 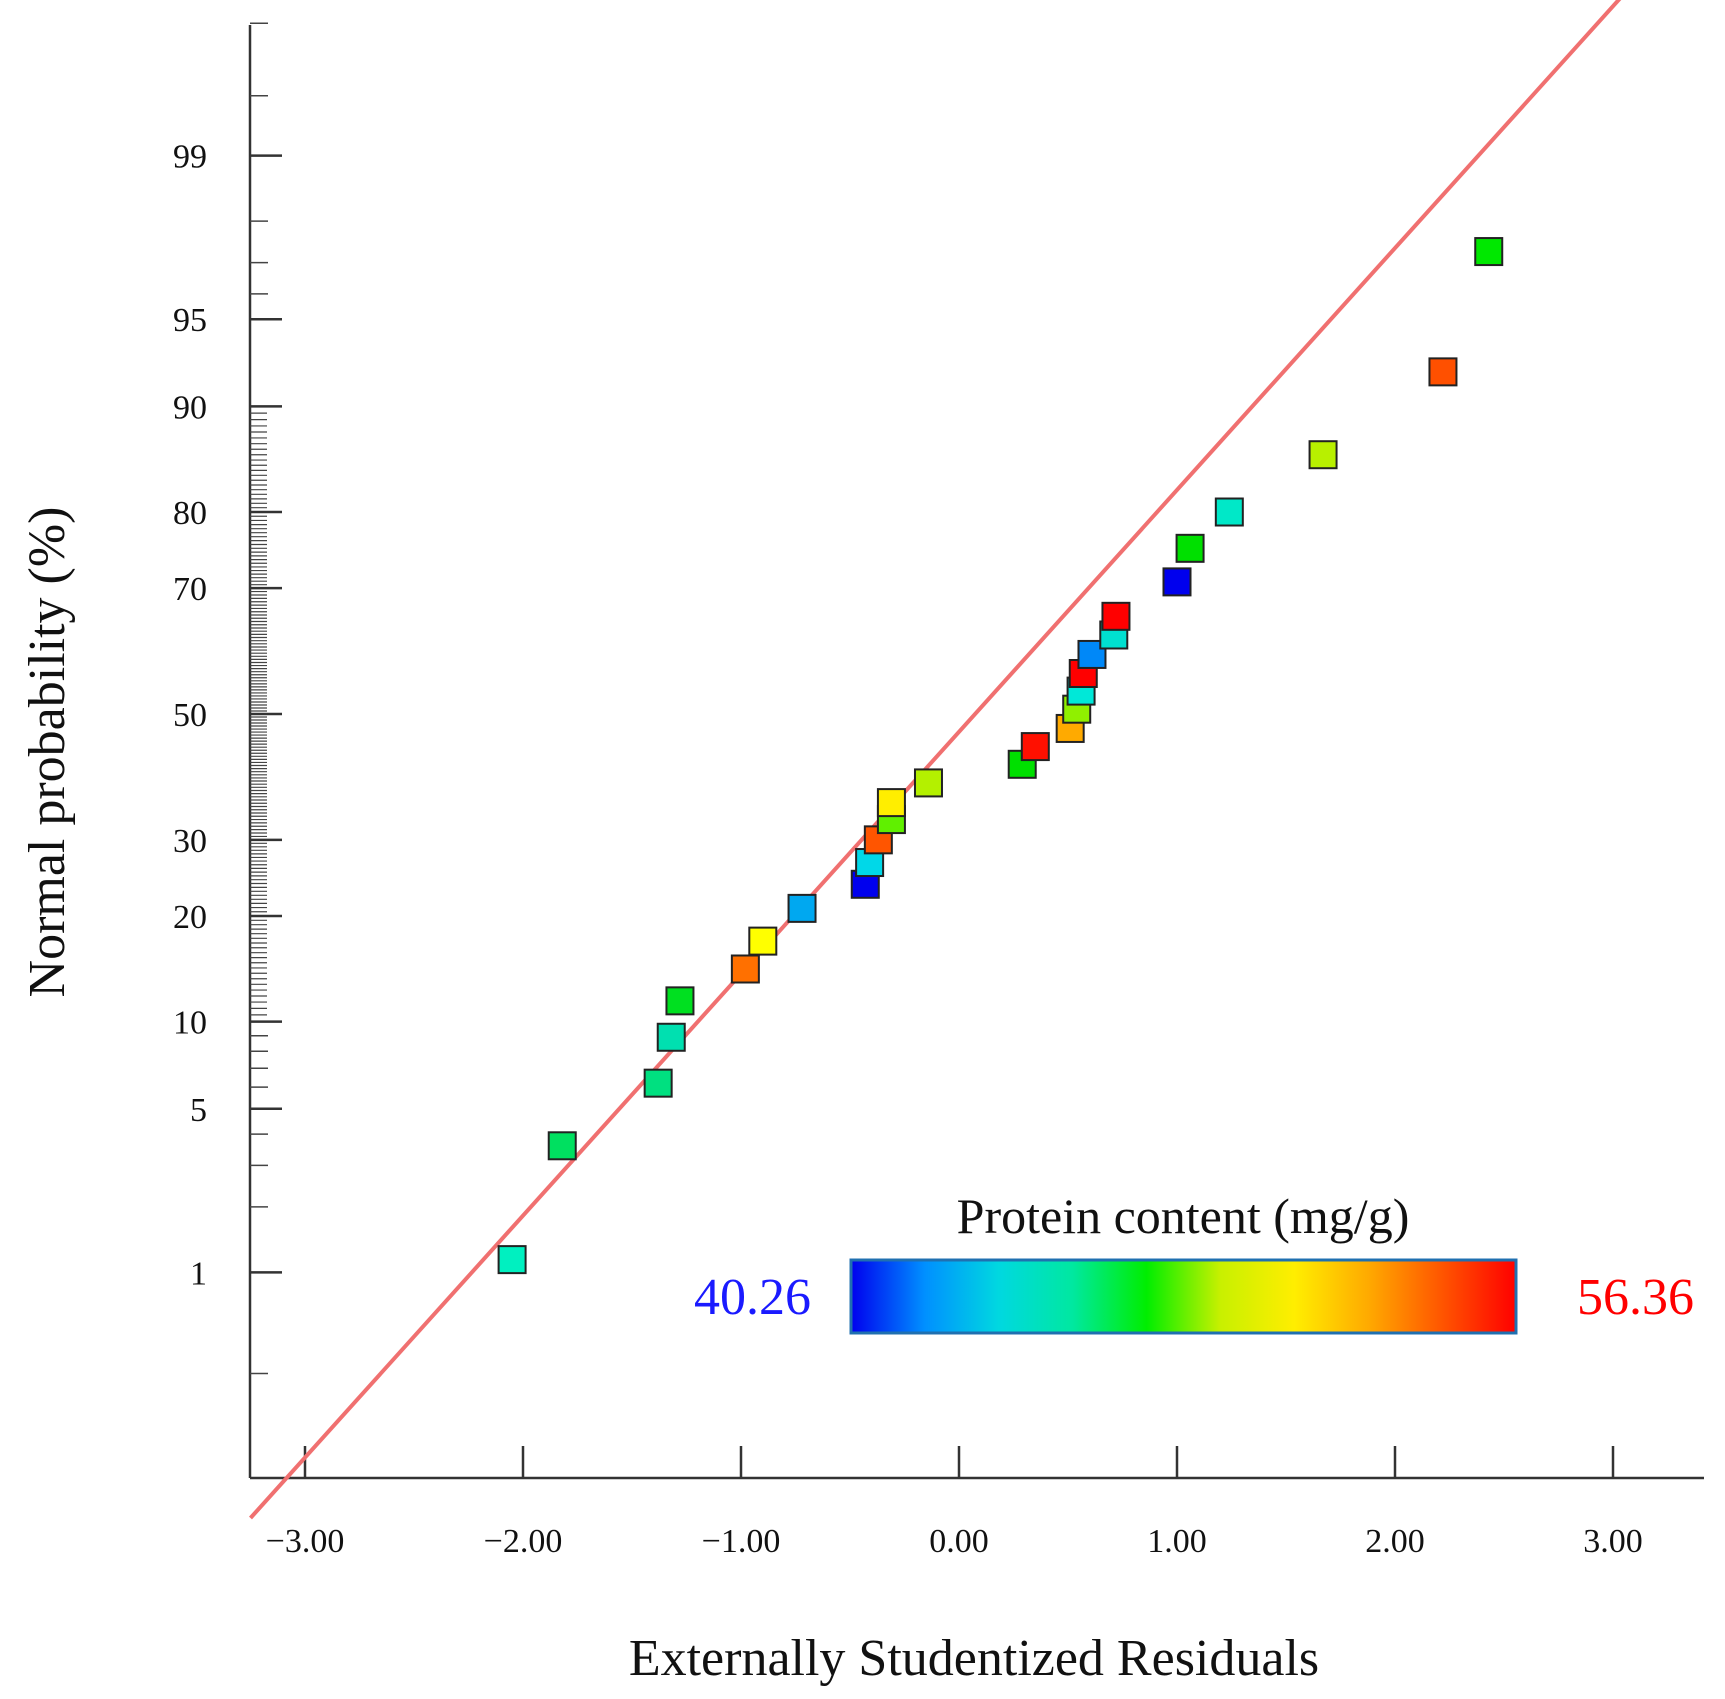 I want to click on y-tick-label: 99, so click(x=190, y=157).